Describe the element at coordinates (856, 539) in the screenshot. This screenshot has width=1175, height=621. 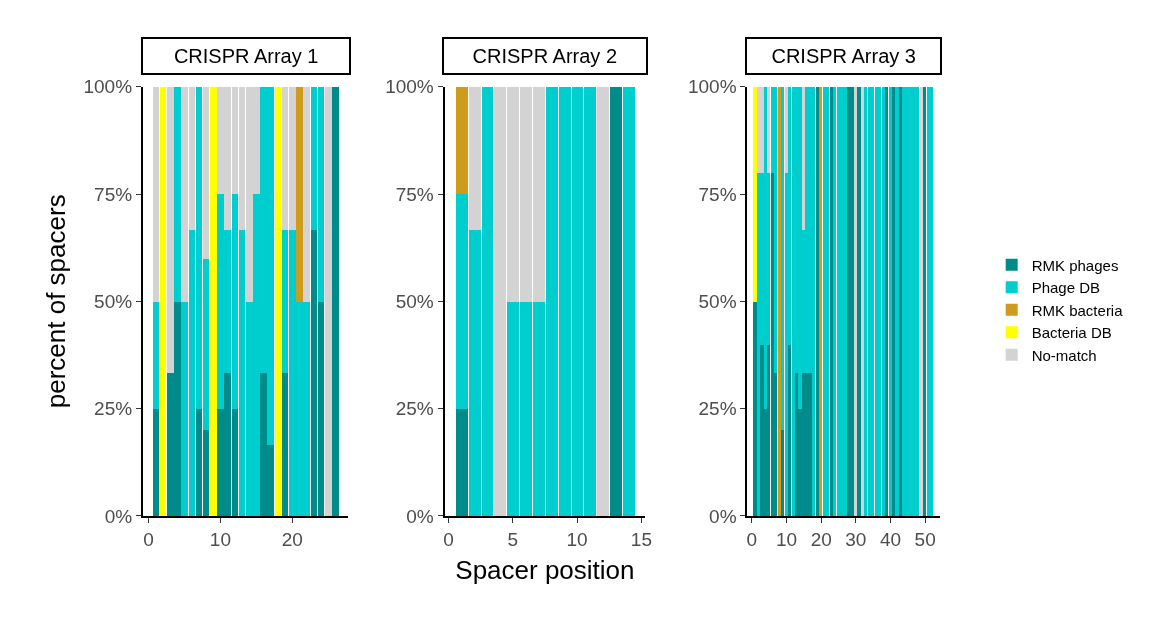
I see `x-tick-label: 30` at that location.